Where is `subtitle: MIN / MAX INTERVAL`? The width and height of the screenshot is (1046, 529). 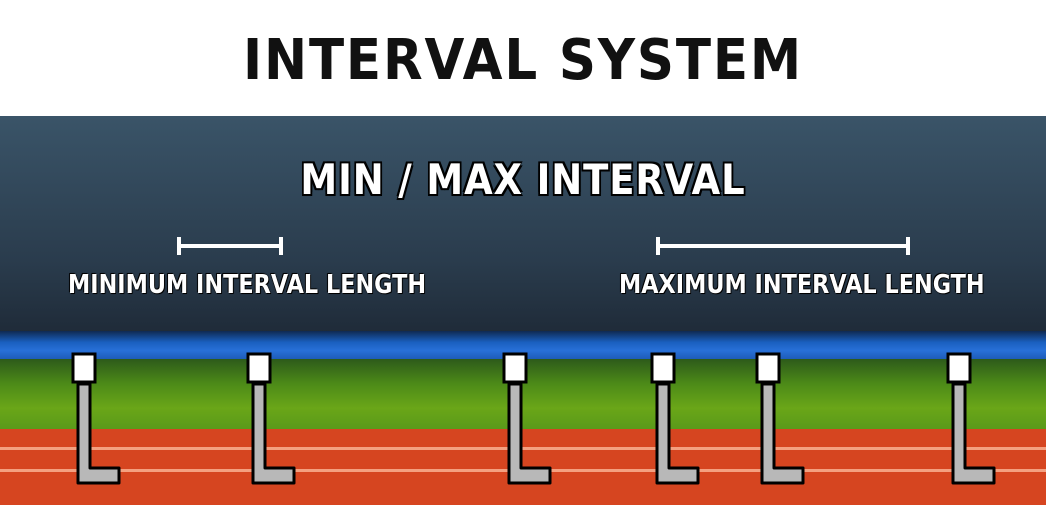 subtitle: MIN / MAX INTERVAL is located at coordinates (523, 179).